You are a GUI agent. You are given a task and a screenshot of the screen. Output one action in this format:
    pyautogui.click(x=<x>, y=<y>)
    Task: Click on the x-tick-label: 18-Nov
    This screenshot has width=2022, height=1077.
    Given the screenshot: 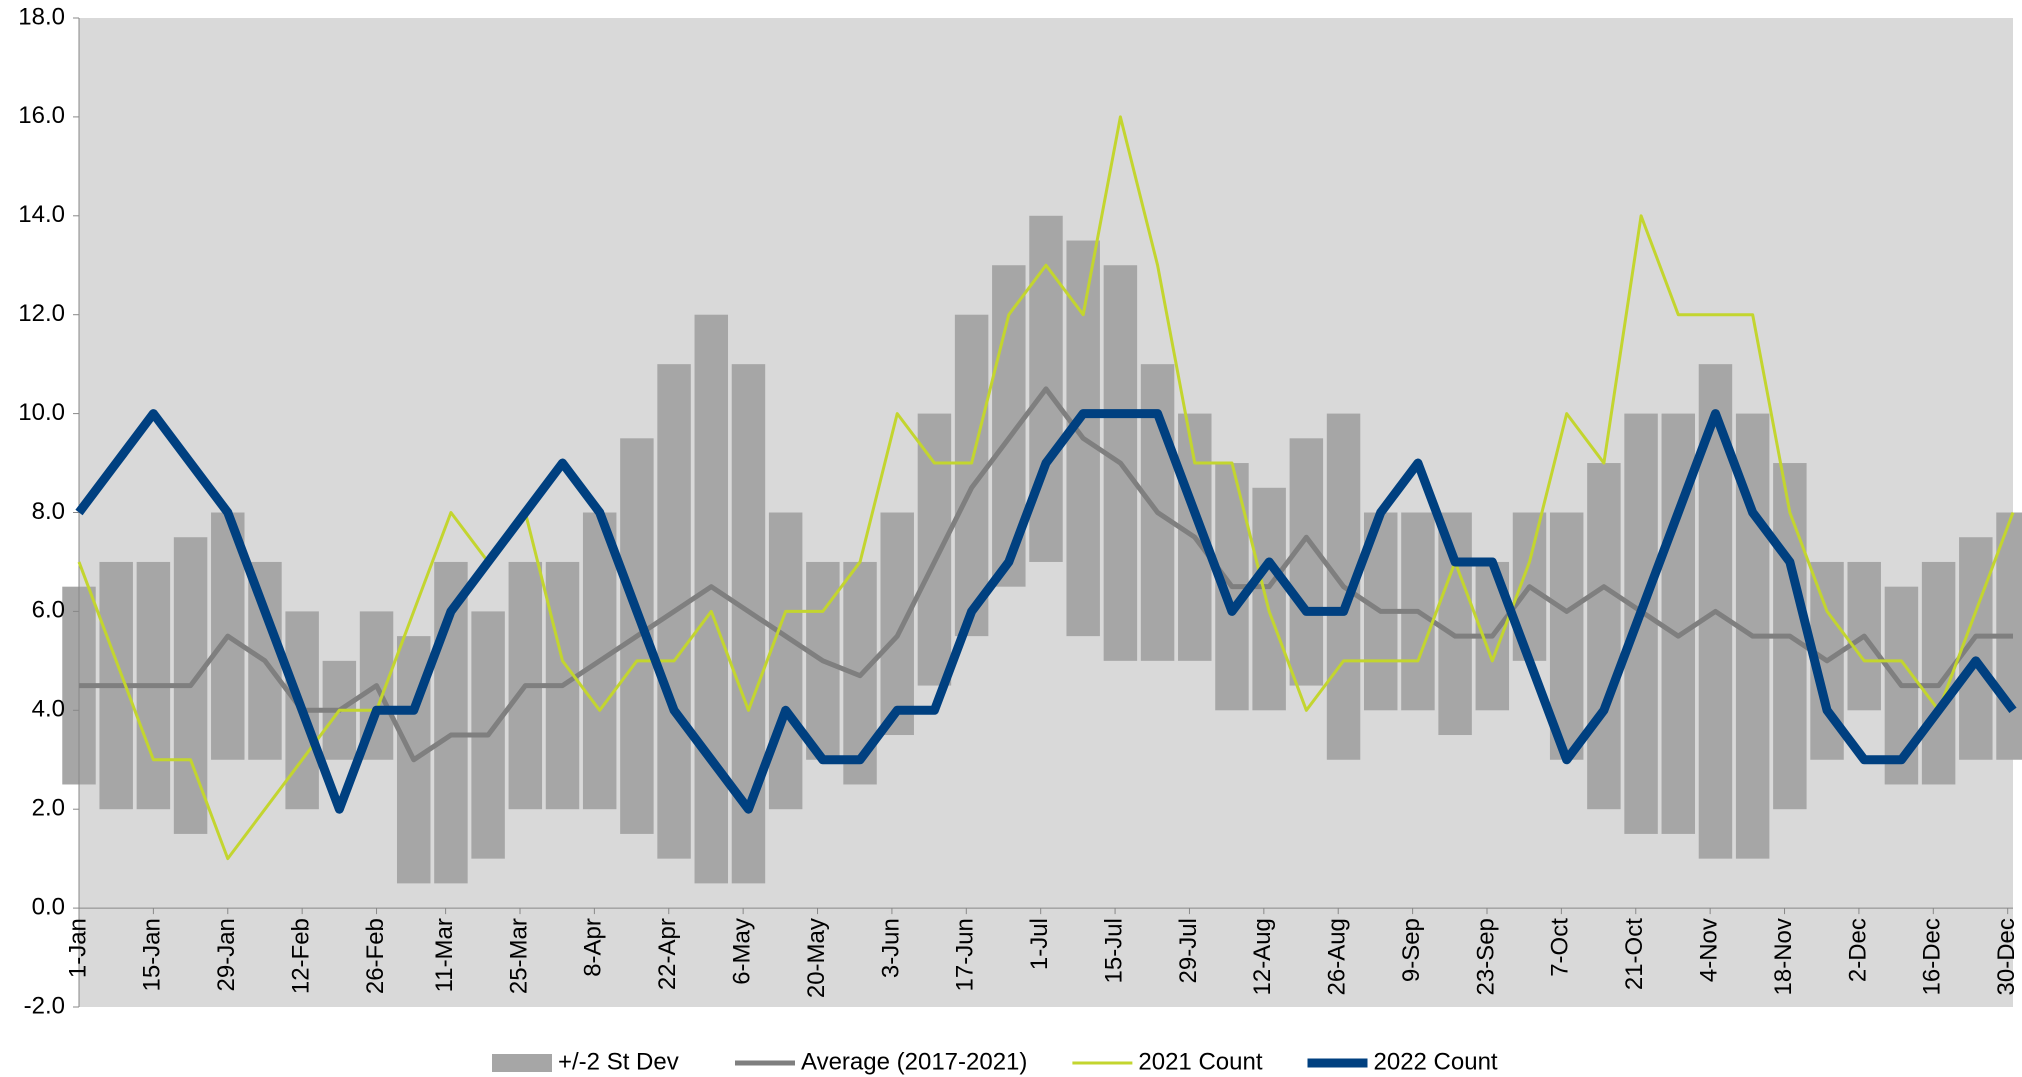 What is the action you would take?
    pyautogui.click(x=1783, y=956)
    